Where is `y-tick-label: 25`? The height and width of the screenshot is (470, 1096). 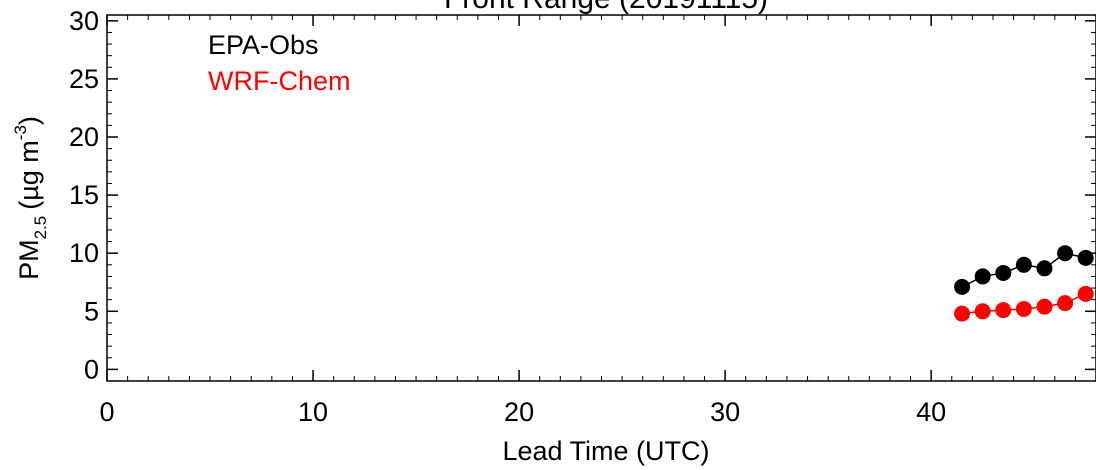
y-tick-label: 25 is located at coordinates (84, 79).